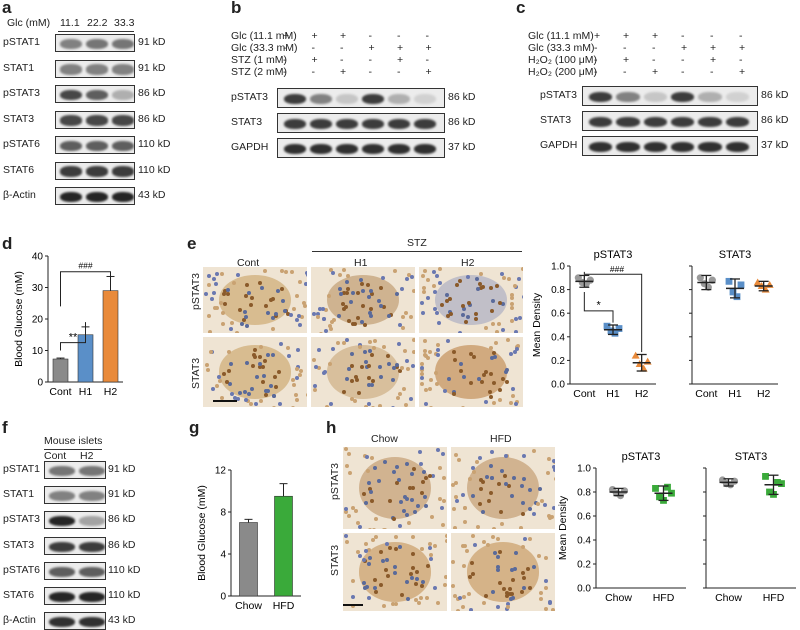 The width and height of the screenshot is (800, 630). Describe the element at coordinates (353, 605) in the screenshot. I see `panel-h-scale-bar` at that location.